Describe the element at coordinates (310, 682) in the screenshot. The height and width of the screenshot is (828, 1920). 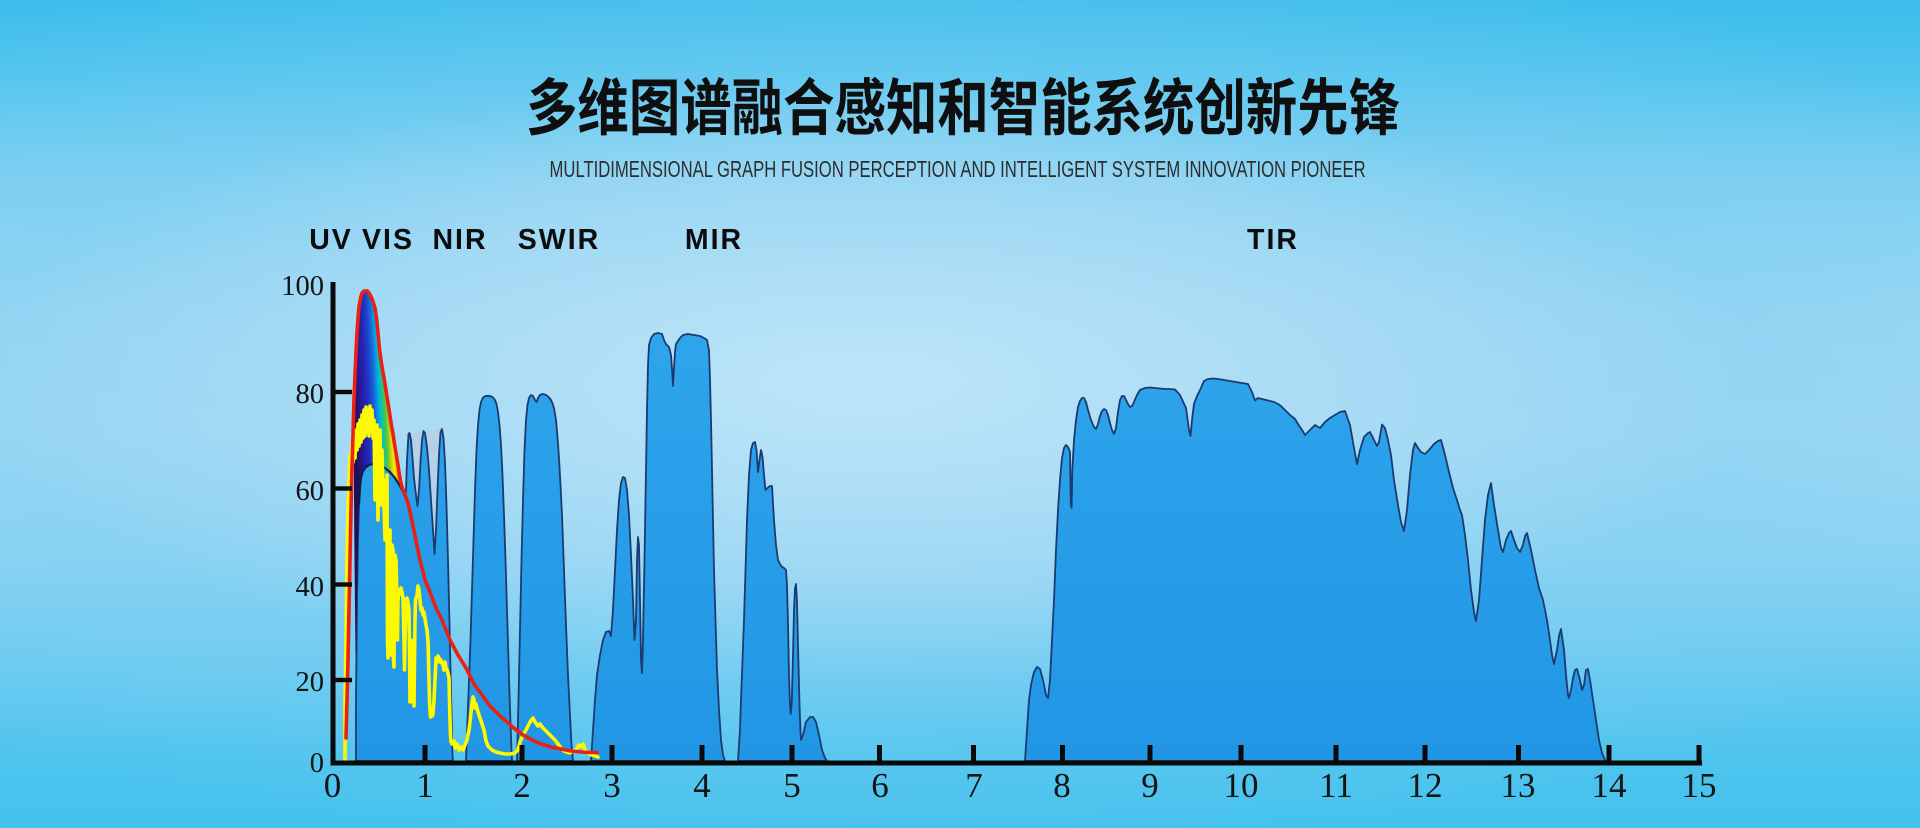
I see `svg-text: 20` at that location.